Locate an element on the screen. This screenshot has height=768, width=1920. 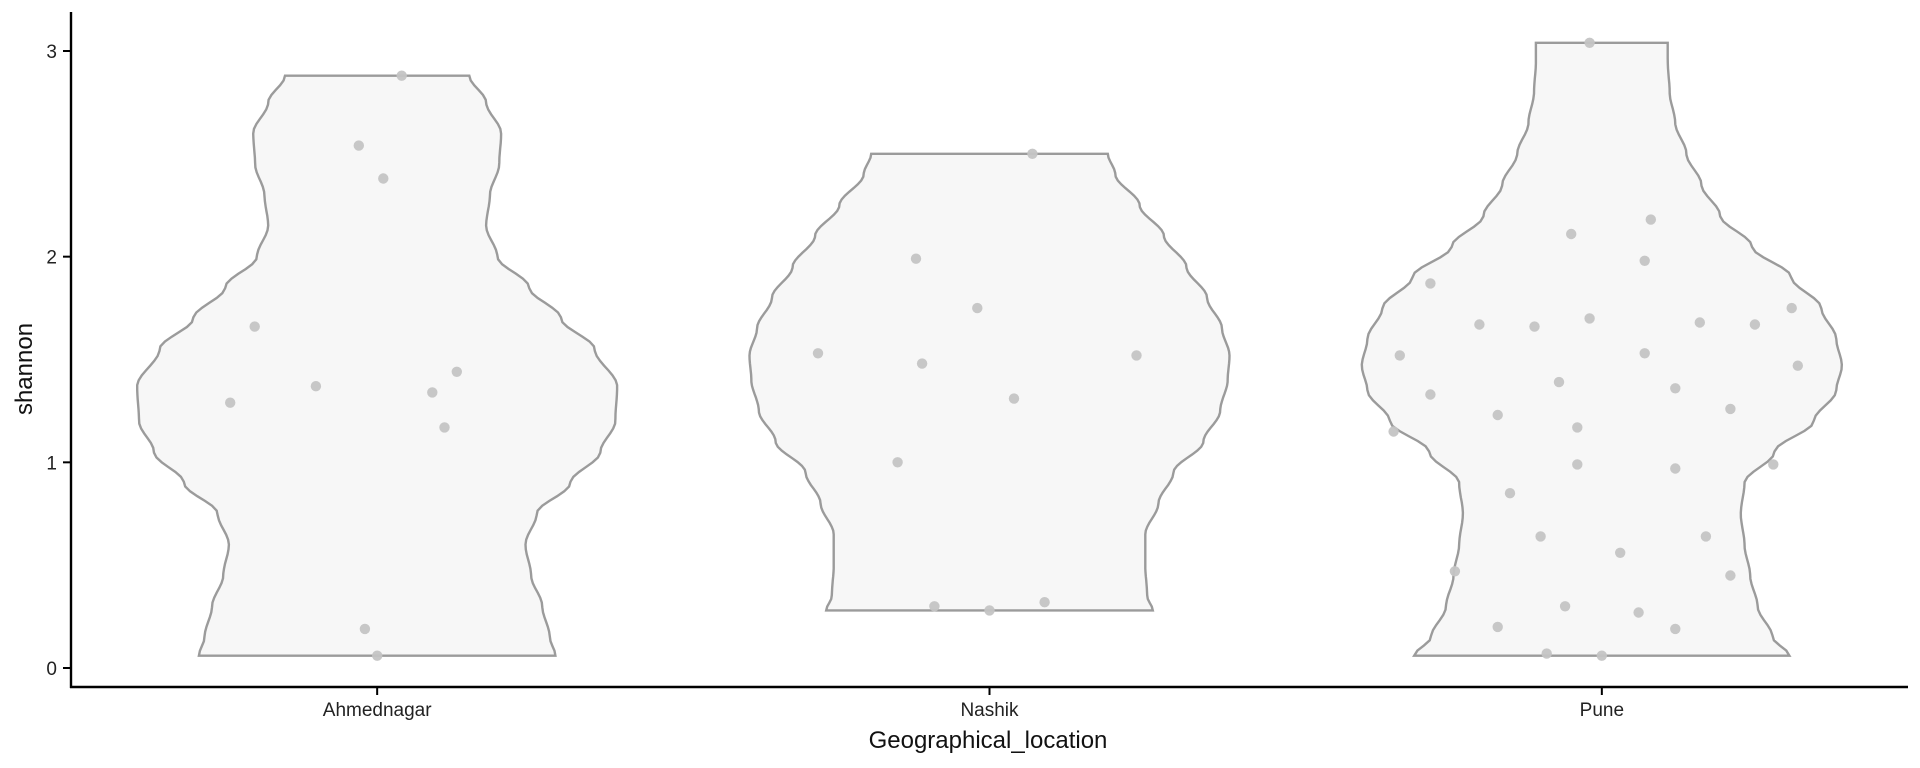
y-tick-label: 1 is located at coordinates (51, 463).